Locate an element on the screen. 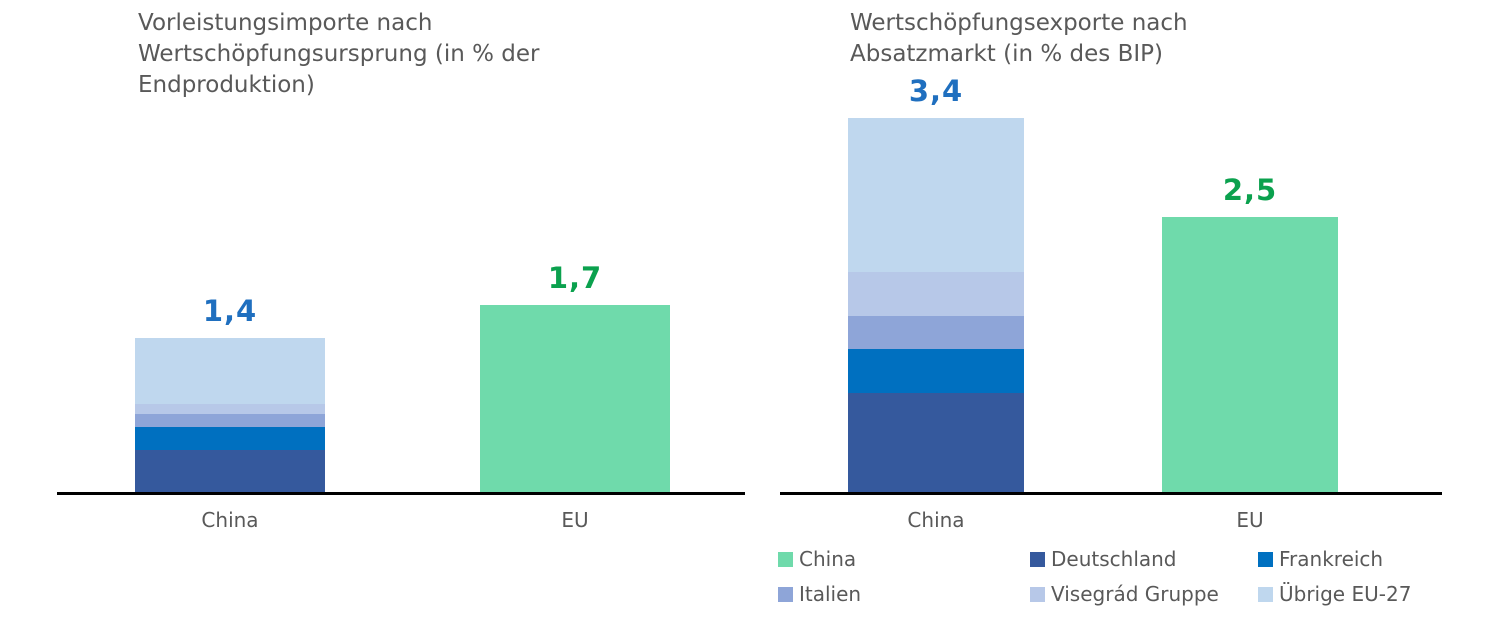 The image size is (1488, 619). legend-label: Italien is located at coordinates (830, 594).